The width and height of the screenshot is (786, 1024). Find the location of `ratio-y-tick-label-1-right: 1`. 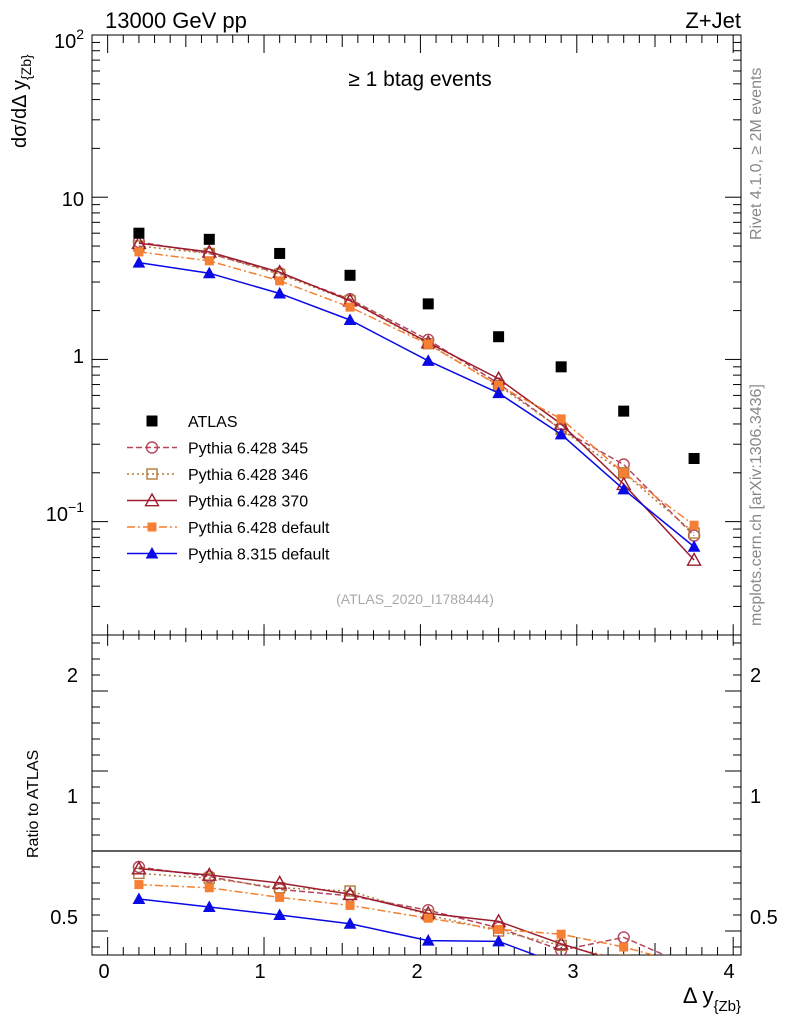

ratio-y-tick-label-1-right: 1 is located at coordinates (755, 797).